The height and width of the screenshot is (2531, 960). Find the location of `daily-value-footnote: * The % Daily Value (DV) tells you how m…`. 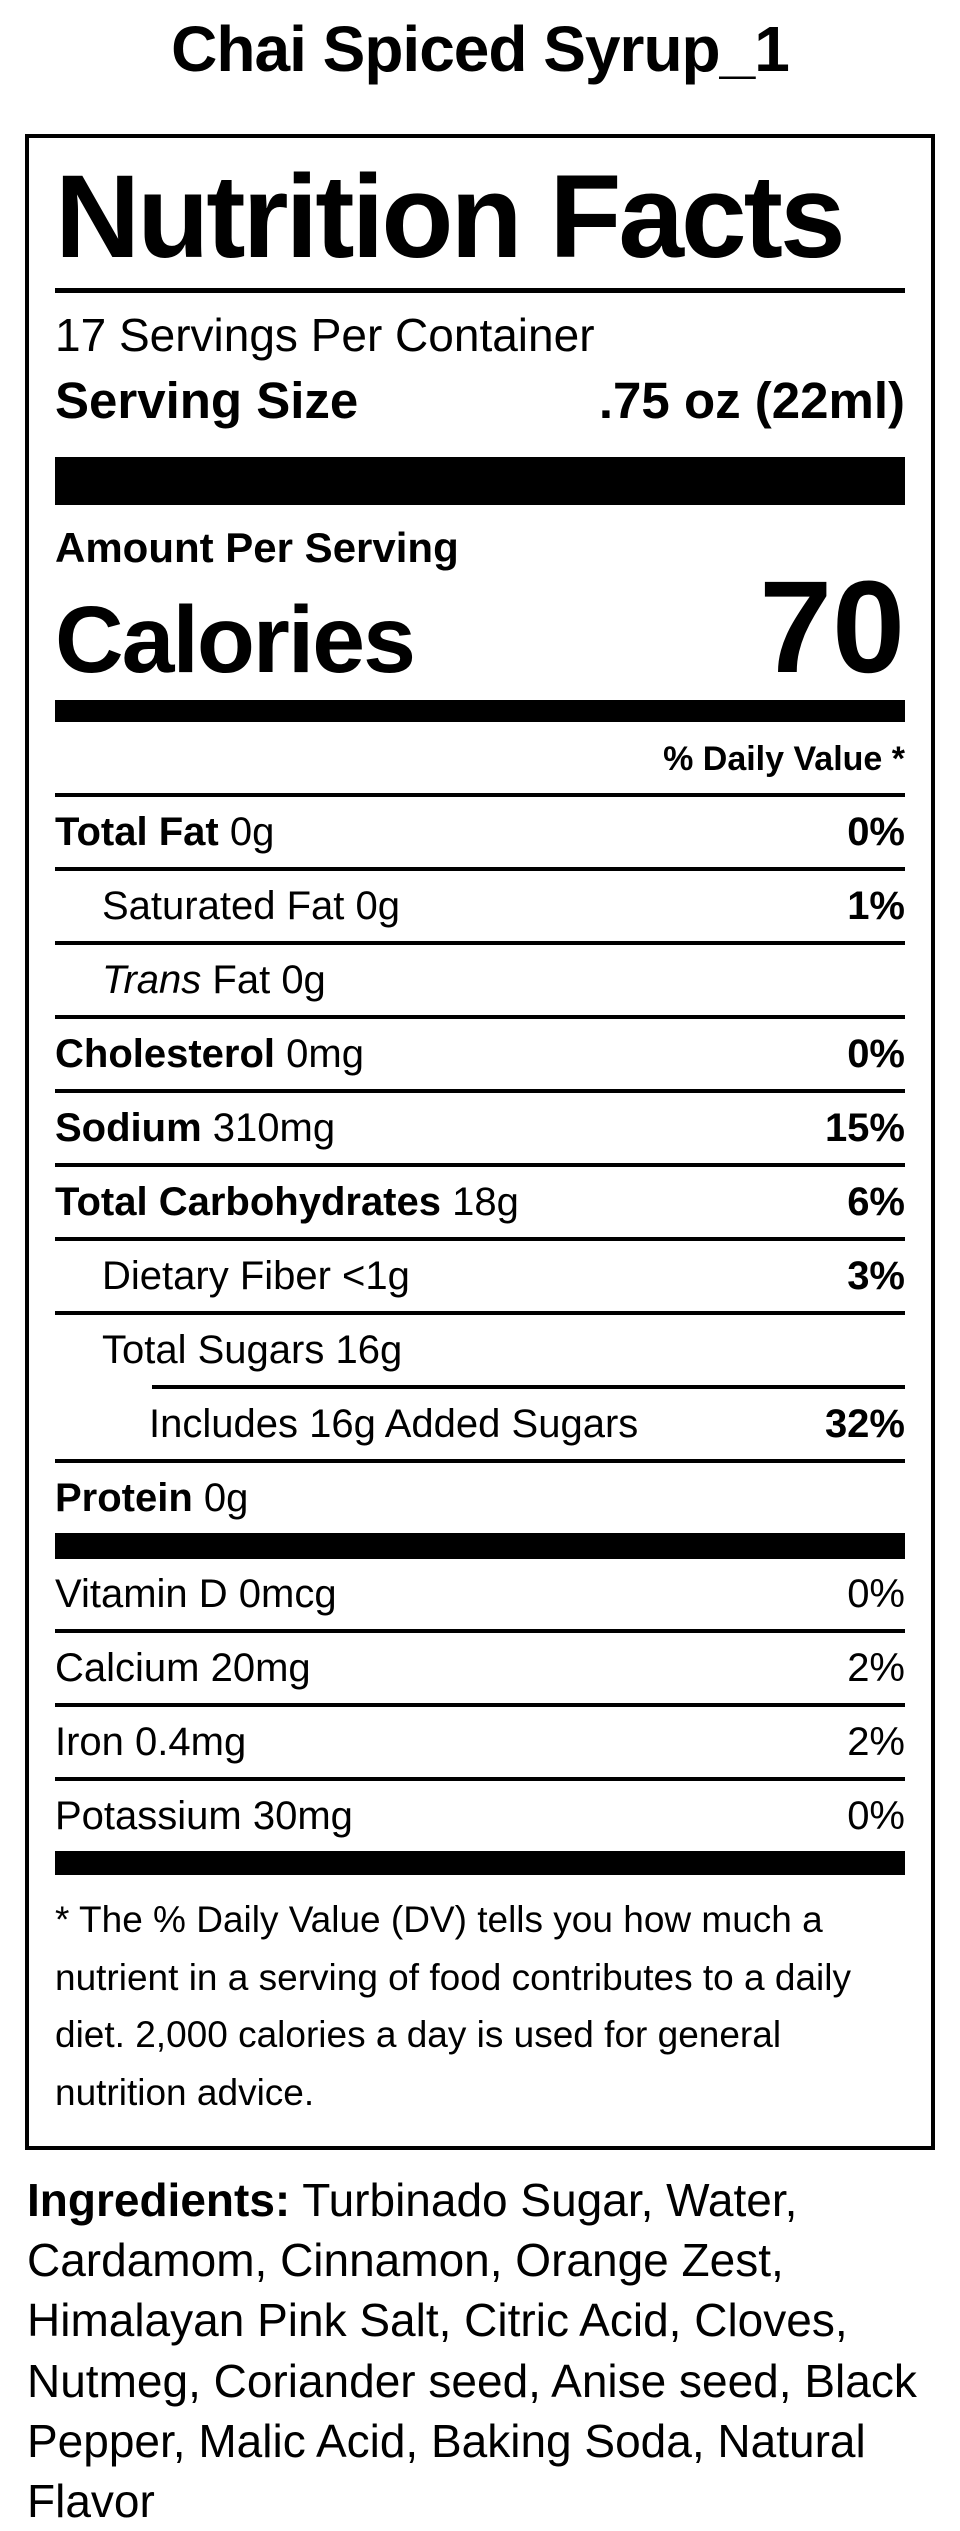

daily-value-footnote: * The % Daily Value (DV) tells you how m… is located at coordinates (453, 2006).